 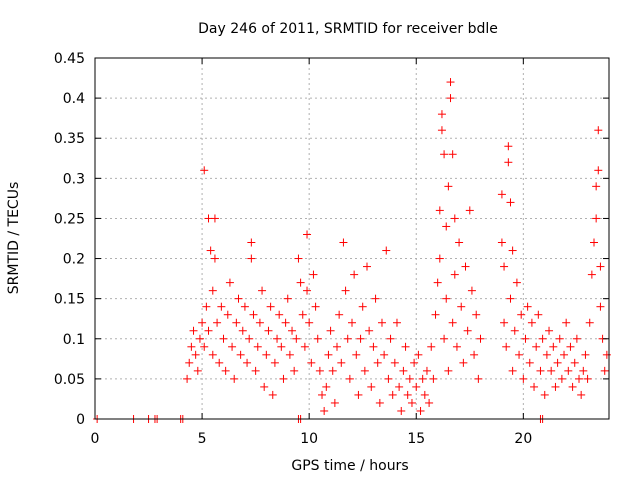 What do you see at coordinates (349, 466) in the screenshot?
I see `x-axis-label: GPS time / hours` at bounding box center [349, 466].